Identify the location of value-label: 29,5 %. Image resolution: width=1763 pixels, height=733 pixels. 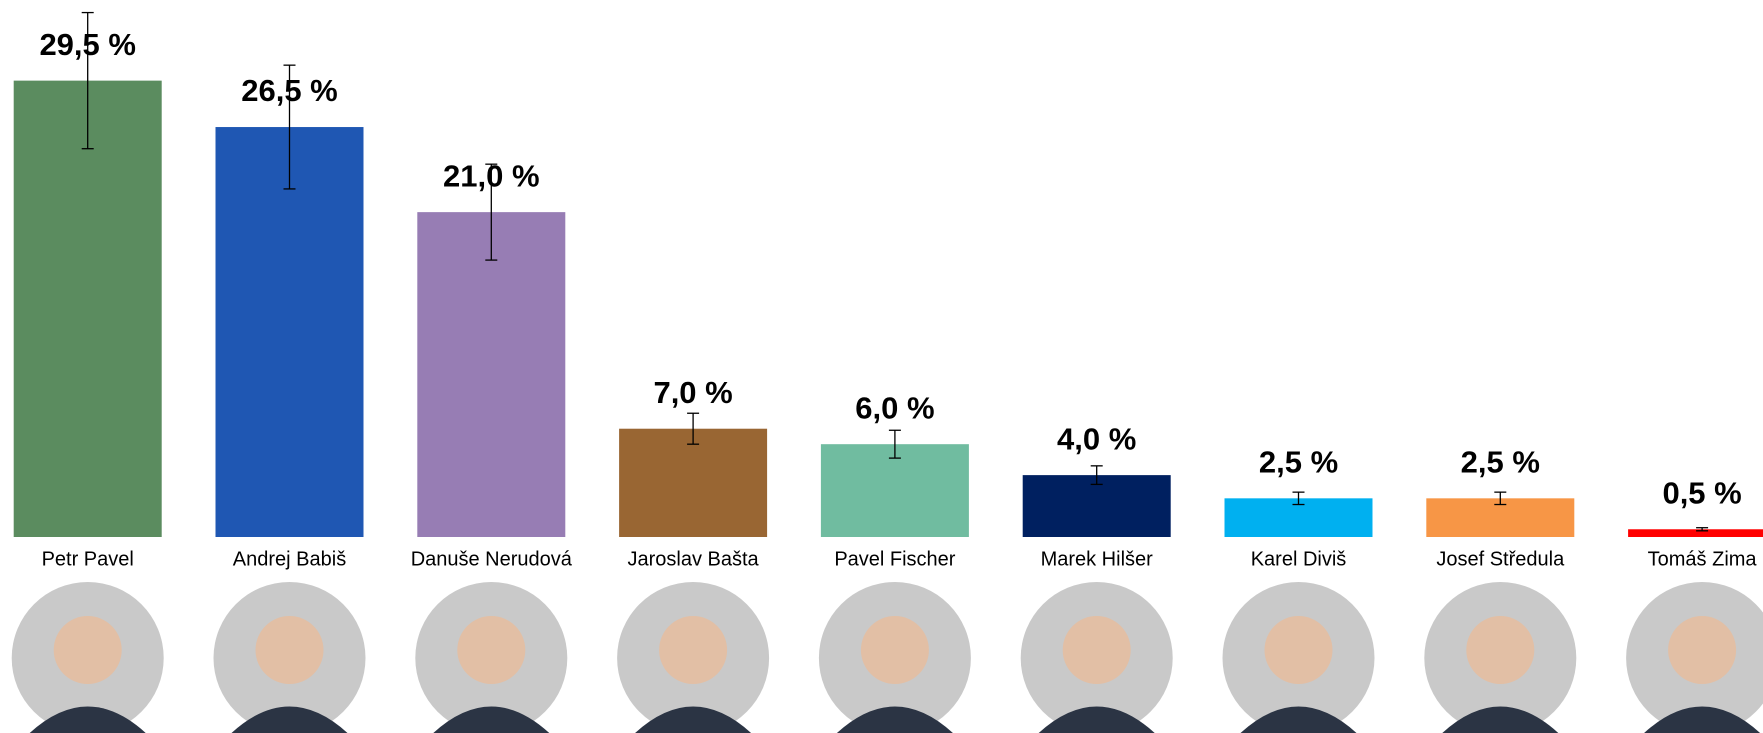
(87, 44).